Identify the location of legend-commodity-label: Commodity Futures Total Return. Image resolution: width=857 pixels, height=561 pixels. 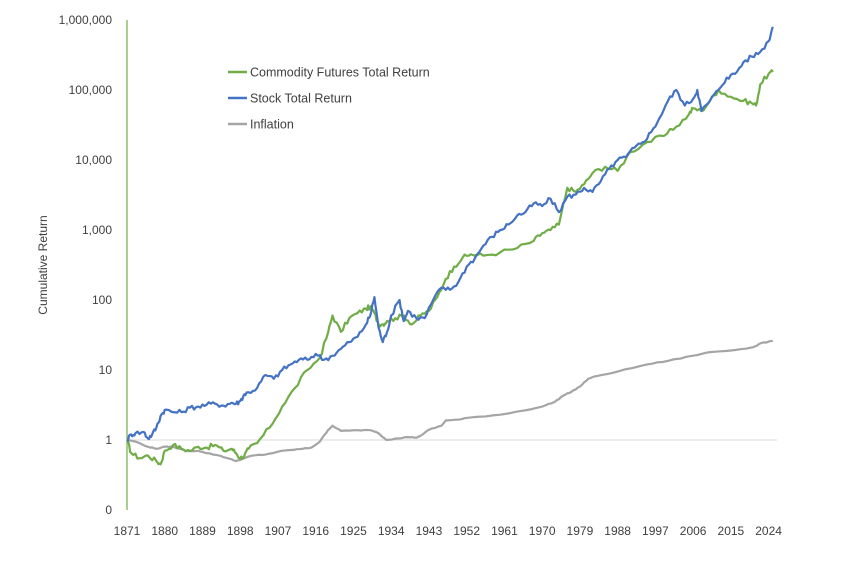
(340, 73).